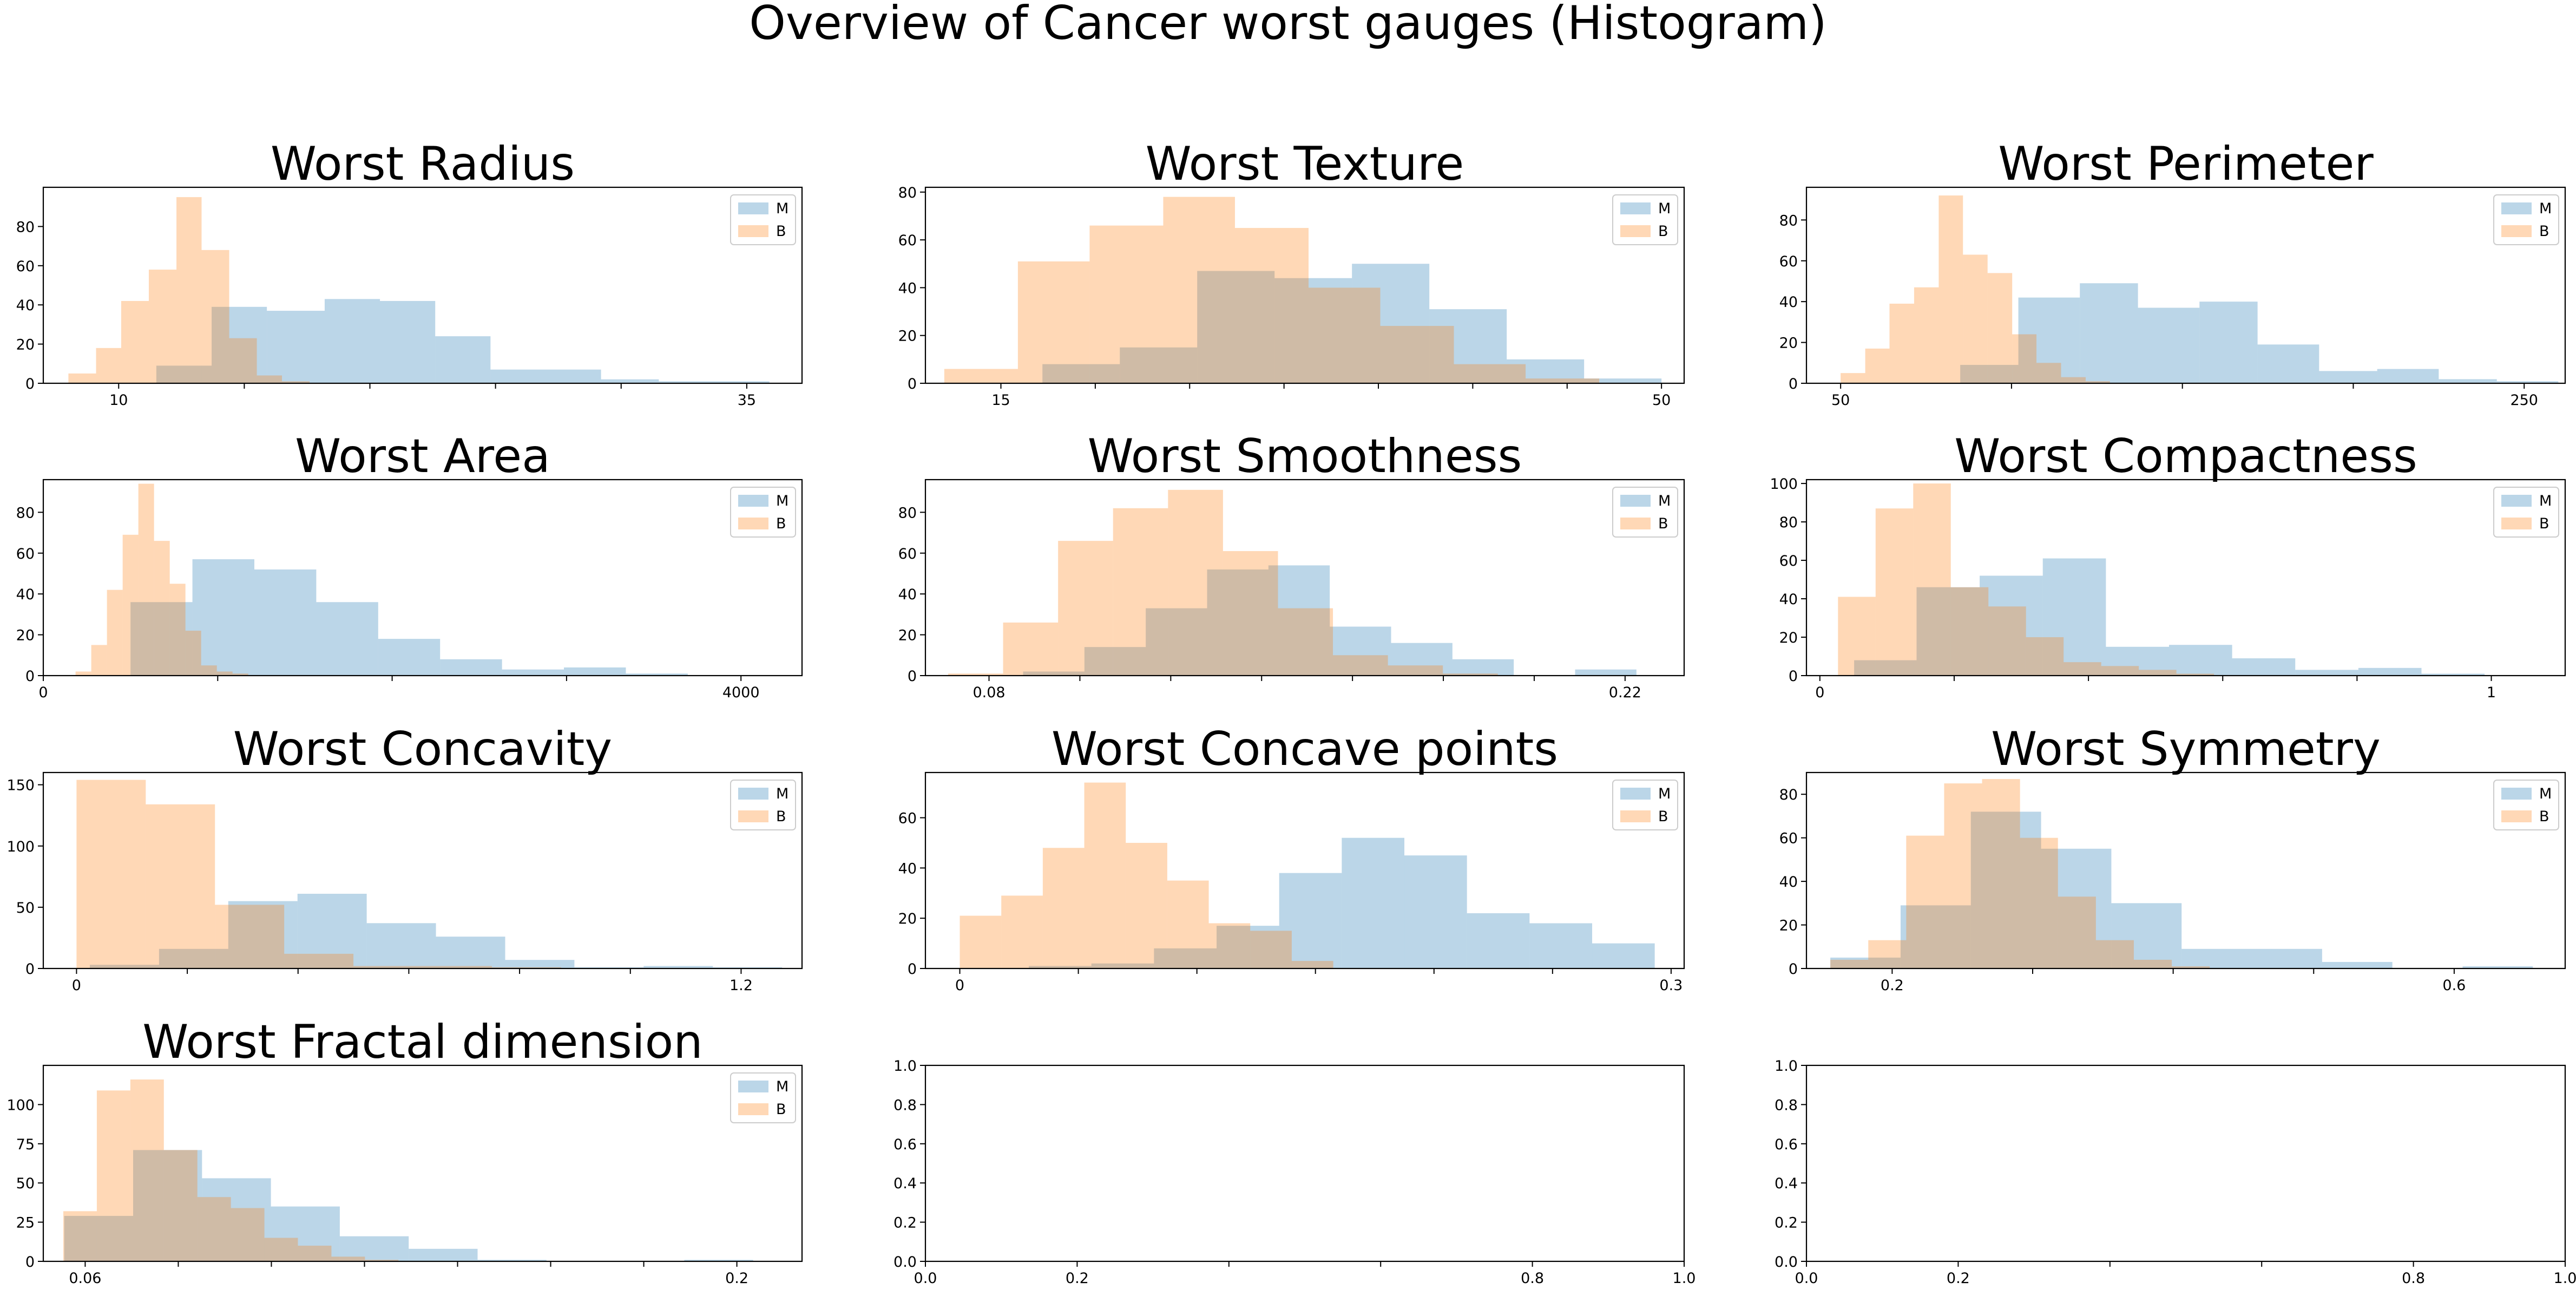 The height and width of the screenshot is (1296, 2576). What do you see at coordinates (1625, 692) in the screenshot?
I see `x-tick-label: 0.22` at bounding box center [1625, 692].